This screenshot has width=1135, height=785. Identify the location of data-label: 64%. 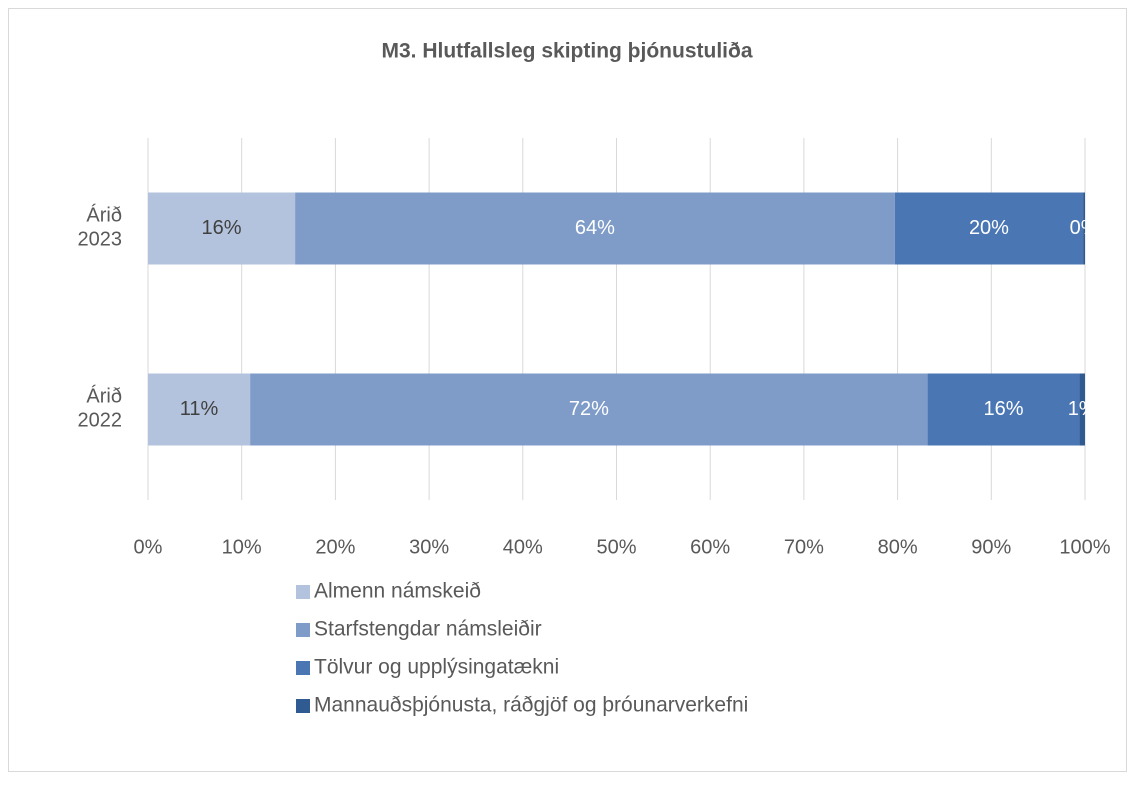
(595, 228).